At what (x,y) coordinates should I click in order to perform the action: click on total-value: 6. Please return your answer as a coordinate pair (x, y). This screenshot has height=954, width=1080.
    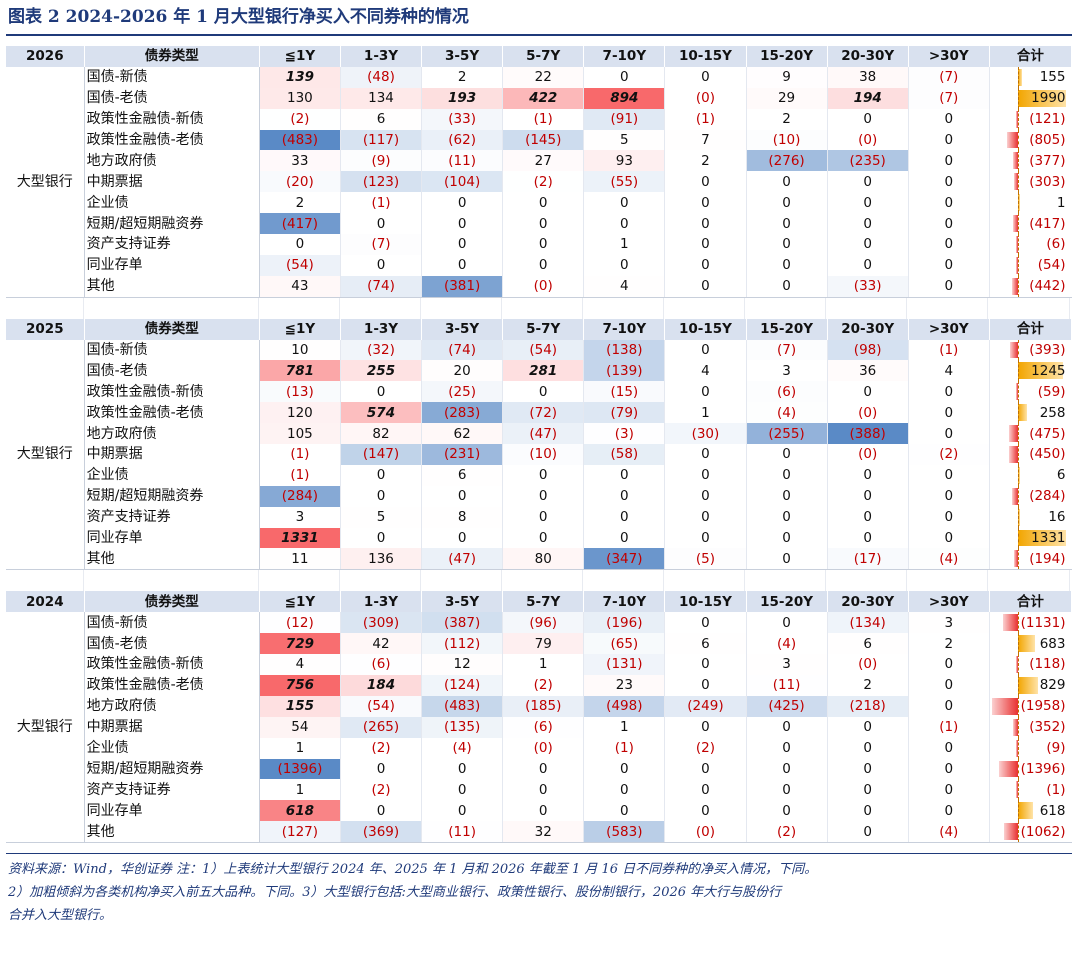
    Looking at the image, I should click on (1061, 475).